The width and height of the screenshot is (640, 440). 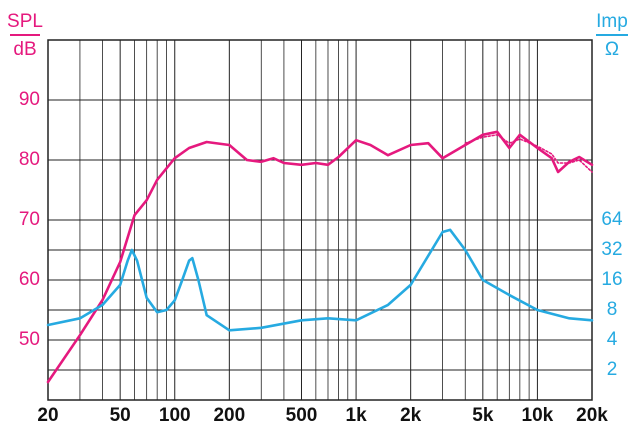 I want to click on x-tick-label: 100, so click(x=175, y=415).